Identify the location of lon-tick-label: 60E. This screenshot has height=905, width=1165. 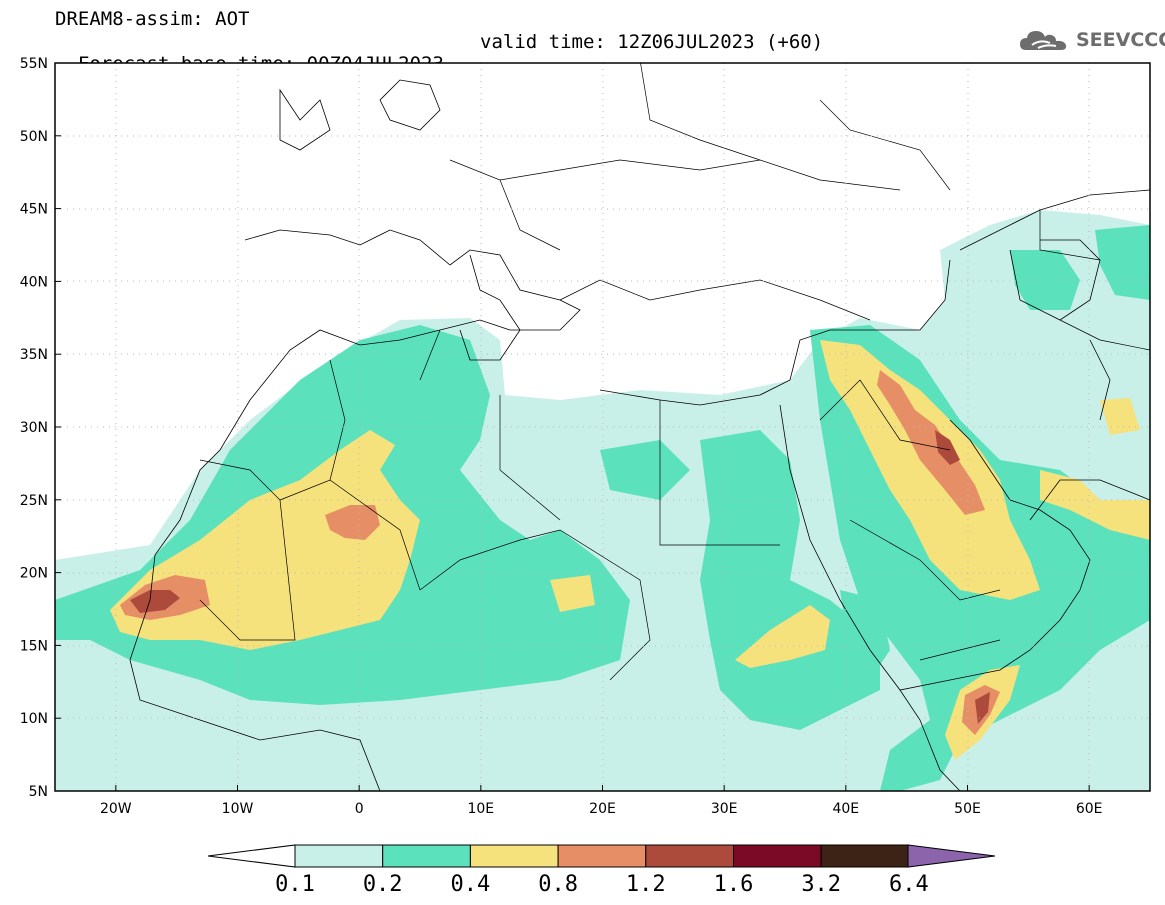
(1089, 809).